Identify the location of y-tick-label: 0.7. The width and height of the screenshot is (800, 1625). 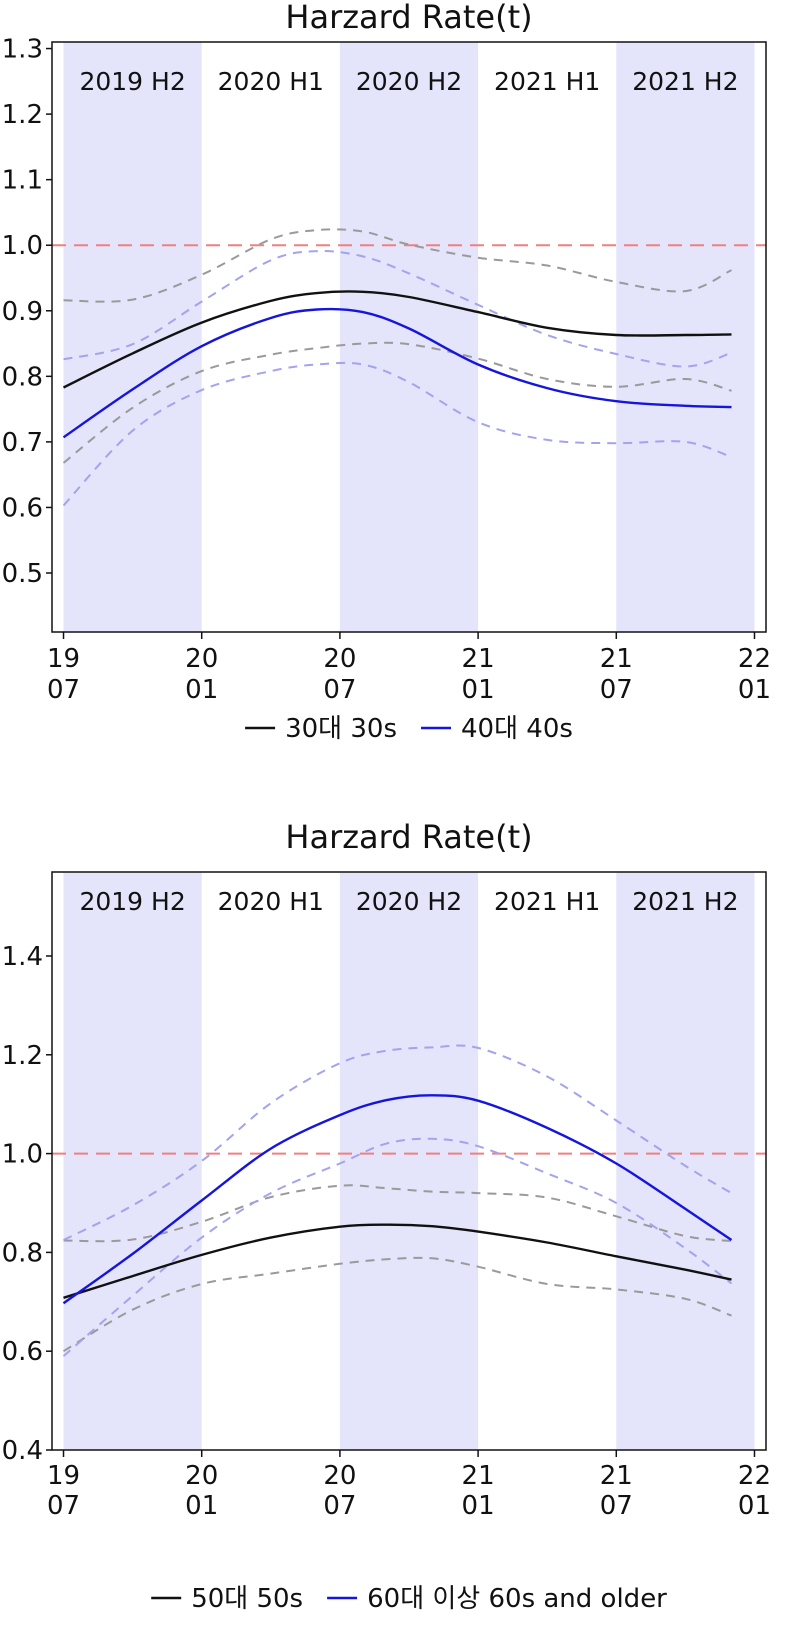
(22, 443).